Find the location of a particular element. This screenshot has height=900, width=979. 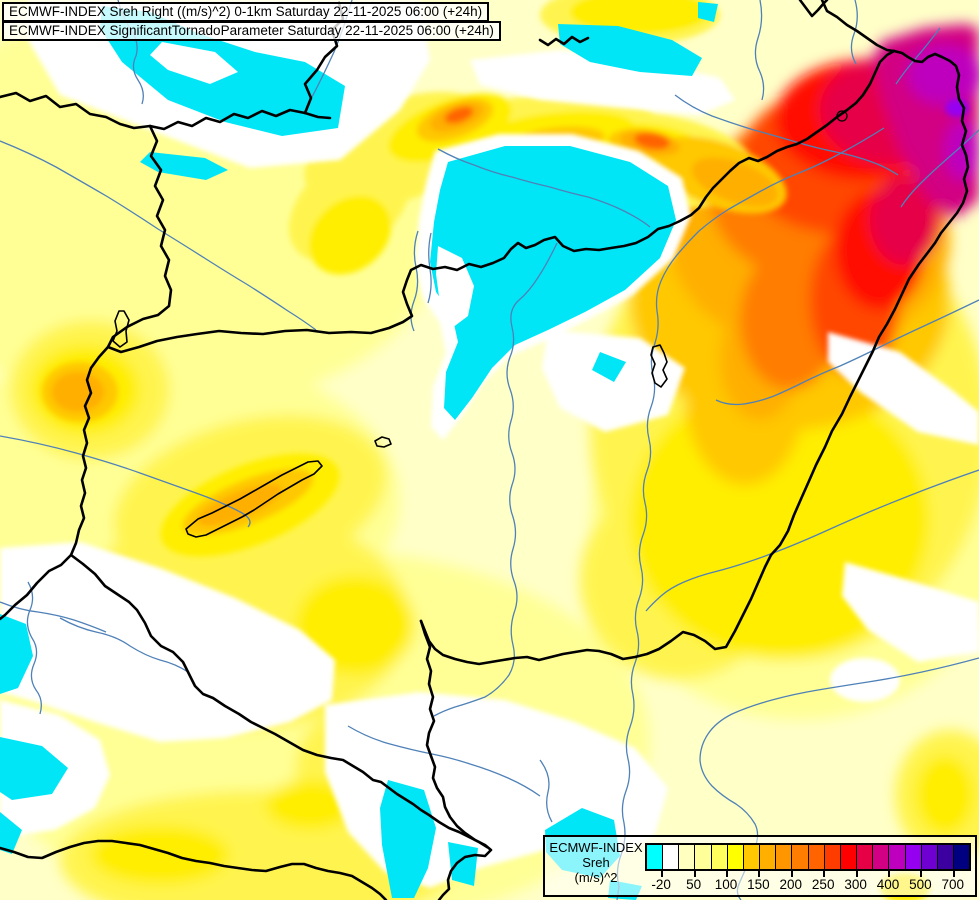

lake-balaton-outline is located at coordinates (254, 499).